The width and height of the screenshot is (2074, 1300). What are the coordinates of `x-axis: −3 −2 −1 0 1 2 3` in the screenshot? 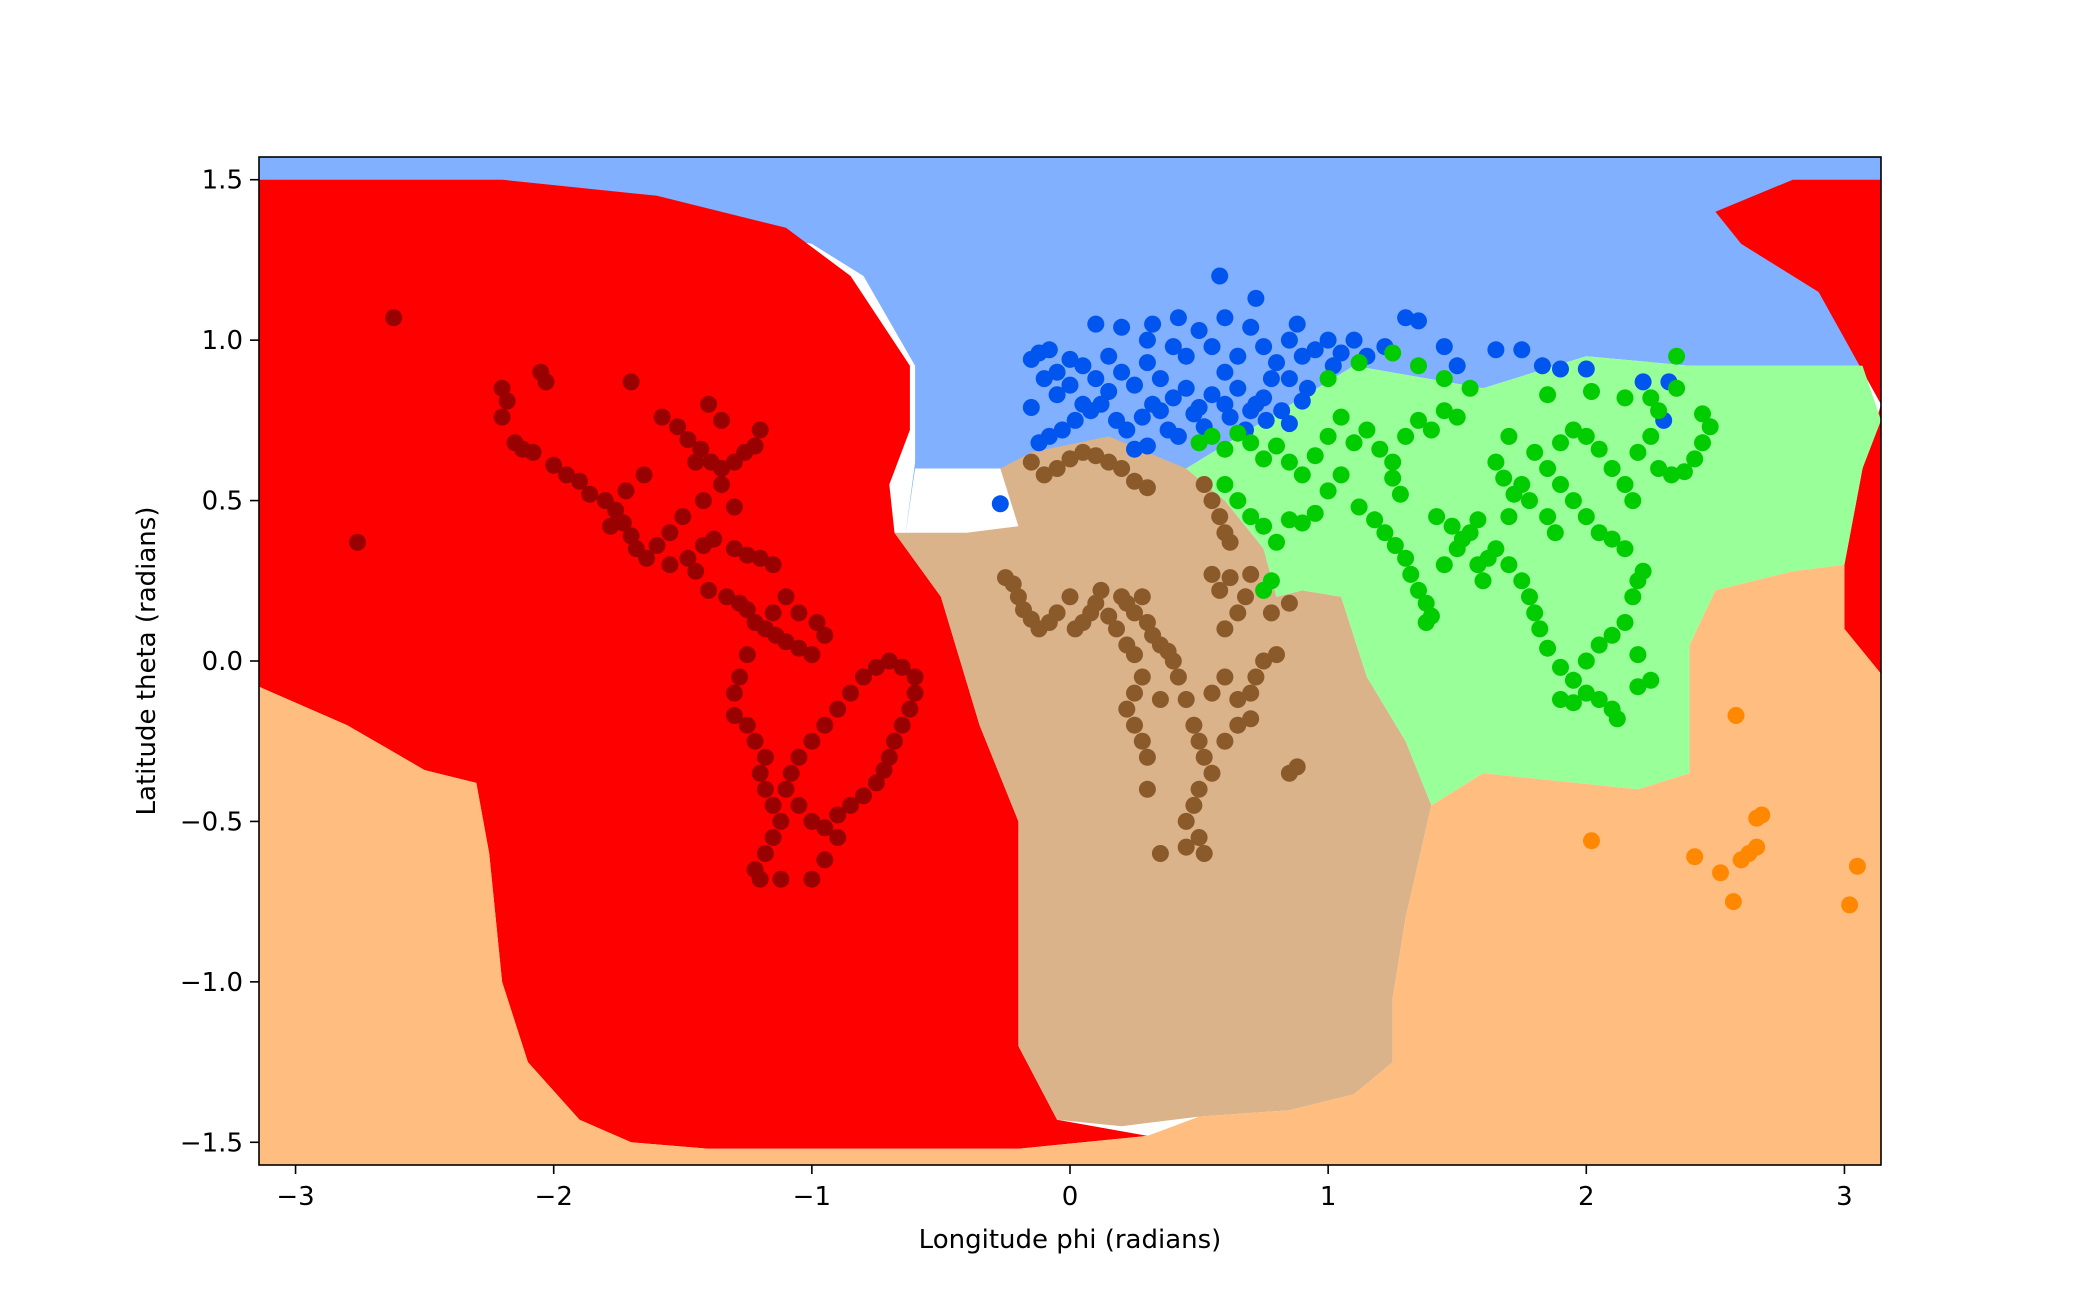 It's located at (1064, 1188).